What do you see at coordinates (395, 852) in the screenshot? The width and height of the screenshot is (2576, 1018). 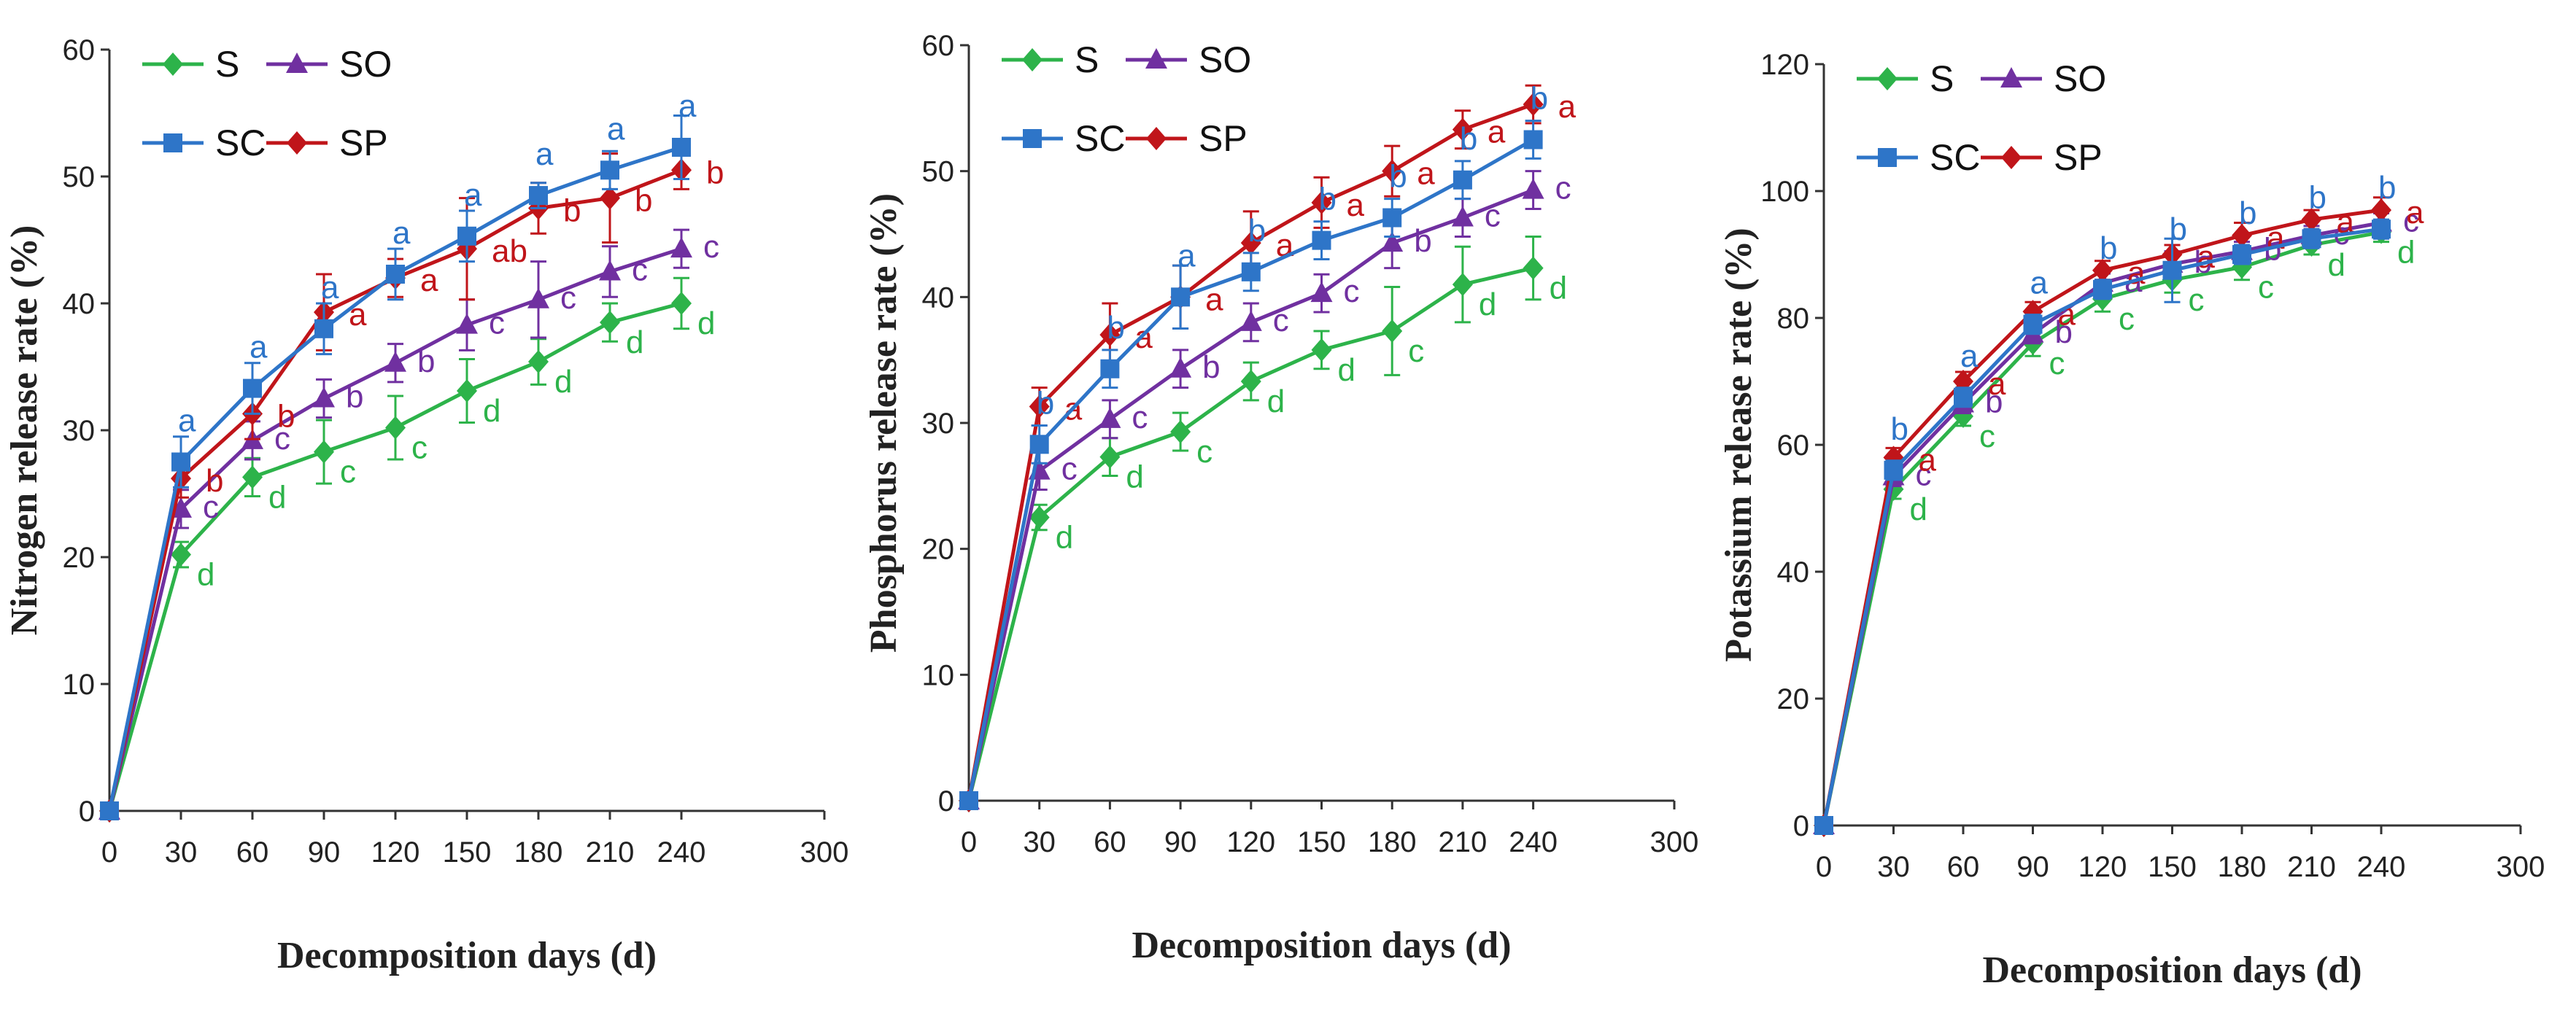 I see `x-tick-label: 120` at bounding box center [395, 852].